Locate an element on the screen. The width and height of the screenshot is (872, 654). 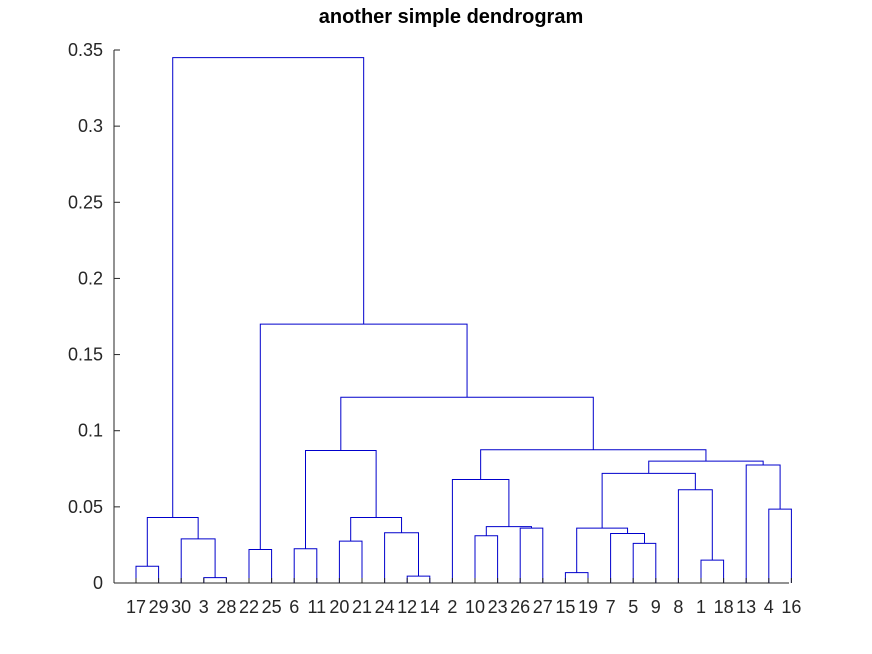
leaf-label: 1 is located at coordinates (701, 607).